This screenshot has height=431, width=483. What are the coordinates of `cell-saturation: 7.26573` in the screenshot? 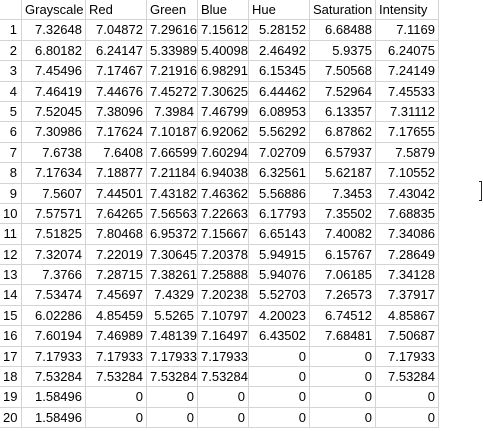 It's located at (343, 295).